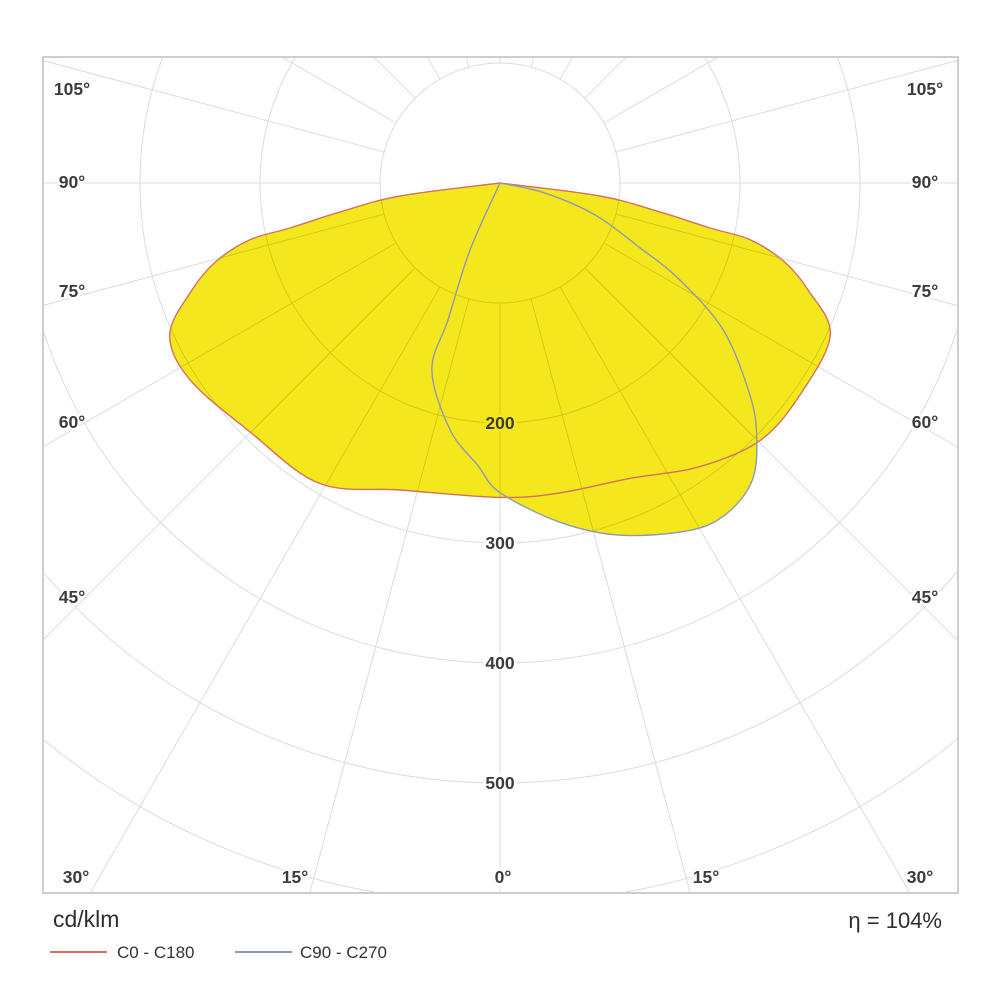  What do you see at coordinates (434, 69) in the screenshot?
I see `grid-ray-210deg` at bounding box center [434, 69].